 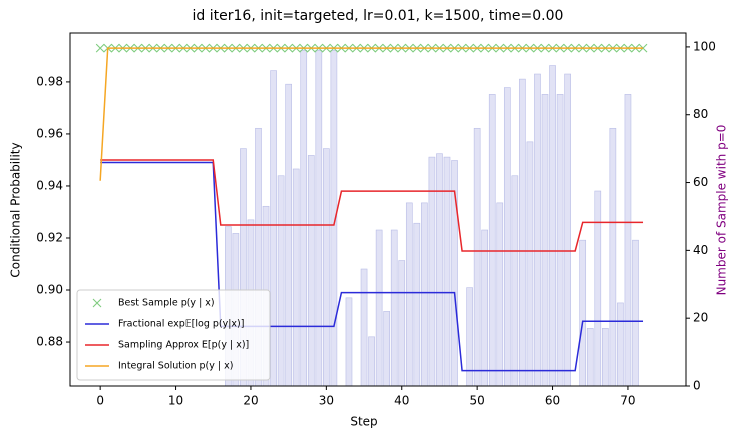 I want to click on x-axis-label: Step, so click(x=363, y=422).